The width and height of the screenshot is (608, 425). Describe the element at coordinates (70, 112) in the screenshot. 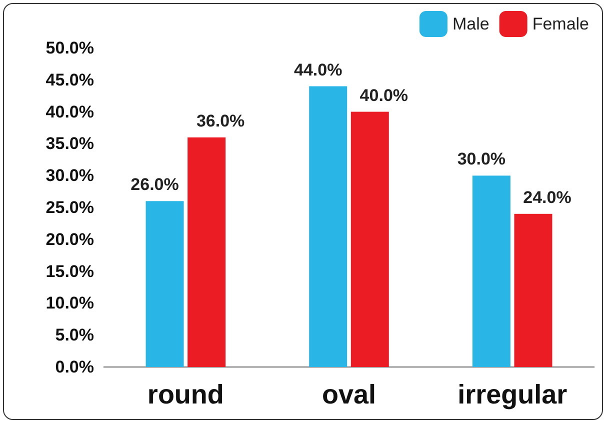

I see `y-tick-label: 40.0%` at that location.